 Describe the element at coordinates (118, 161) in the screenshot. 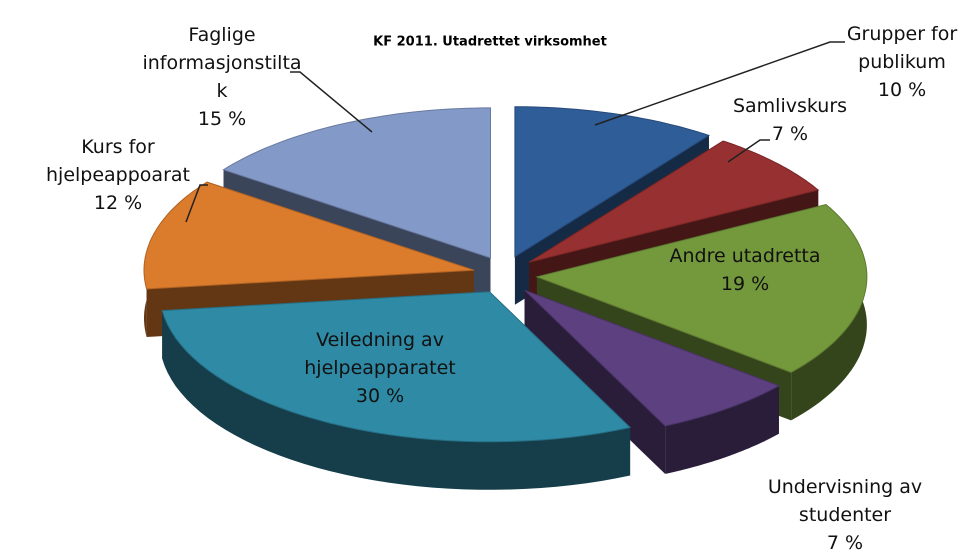

I see `category-label: Kurs for hjelpeappoarat` at that location.